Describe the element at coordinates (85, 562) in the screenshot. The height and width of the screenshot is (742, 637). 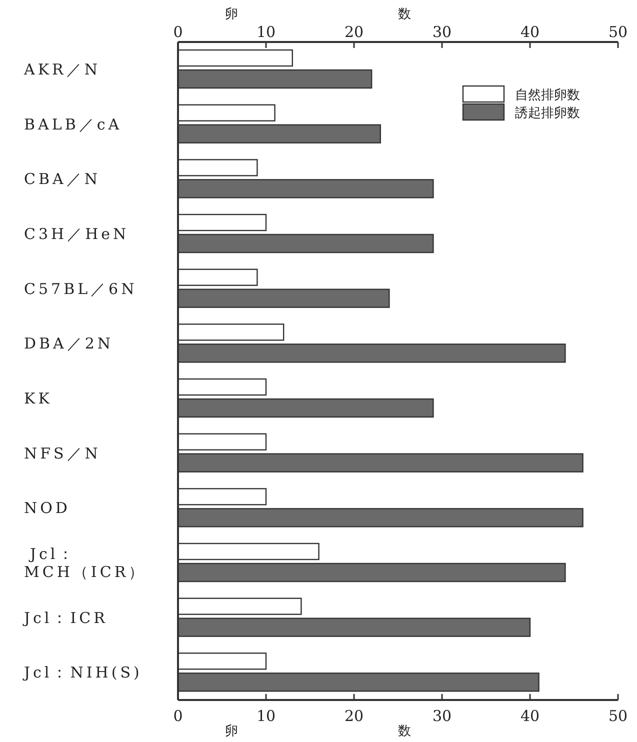
I see `y-tick-label: Jcl： MCH（ICR）` at that location.